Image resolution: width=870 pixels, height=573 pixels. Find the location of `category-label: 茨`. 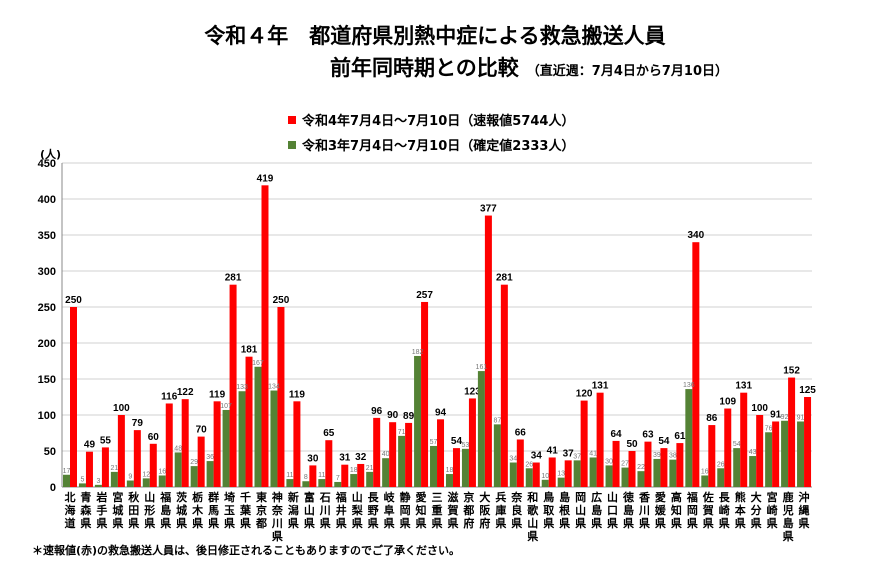

category-label: 茨 is located at coordinates (181, 497).